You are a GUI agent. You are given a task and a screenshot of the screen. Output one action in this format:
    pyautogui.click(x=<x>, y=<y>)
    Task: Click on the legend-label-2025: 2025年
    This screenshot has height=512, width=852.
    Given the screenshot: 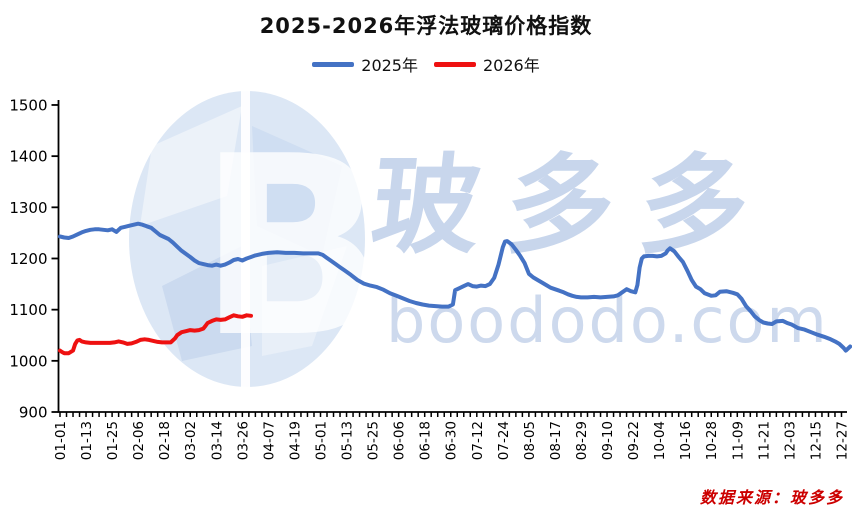 What is the action you would take?
    pyautogui.click(x=389, y=65)
    